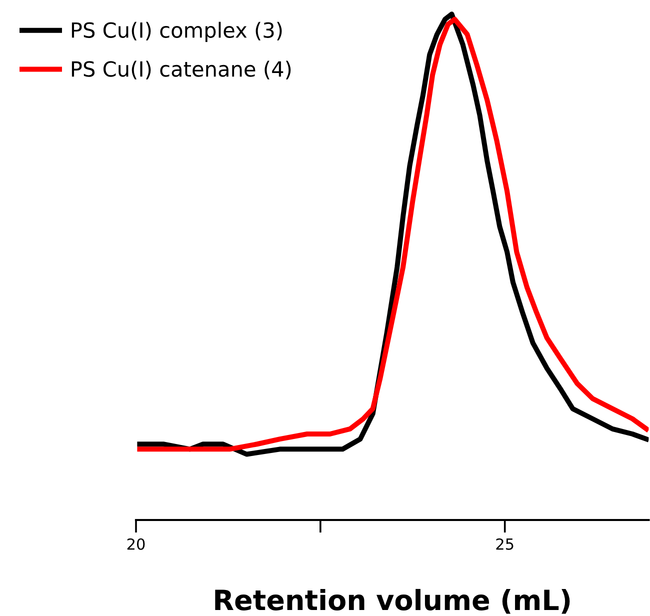 The image size is (650, 616). What do you see at coordinates (505, 544) in the screenshot?
I see `x-tick-label: 25` at bounding box center [505, 544].